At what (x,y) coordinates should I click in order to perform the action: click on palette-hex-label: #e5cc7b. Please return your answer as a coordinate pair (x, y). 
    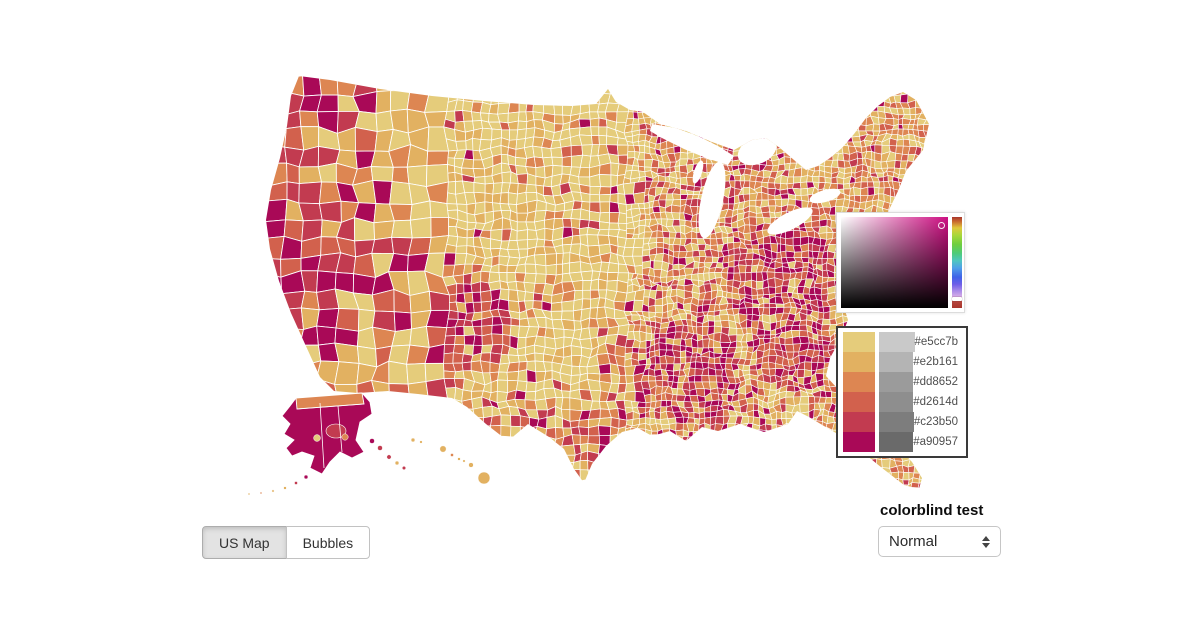
    Looking at the image, I should click on (936, 342).